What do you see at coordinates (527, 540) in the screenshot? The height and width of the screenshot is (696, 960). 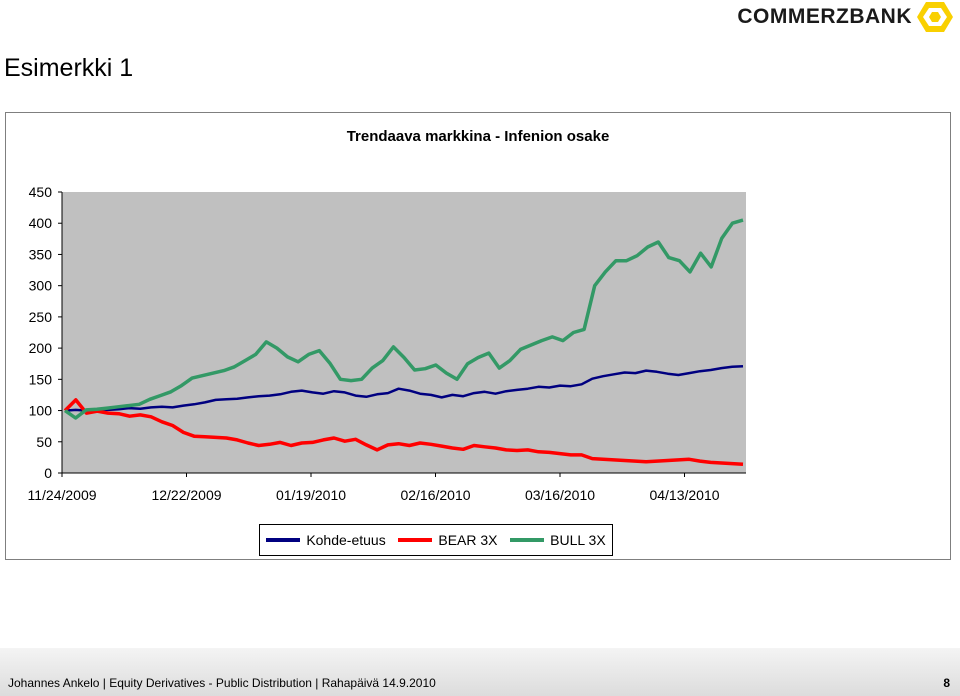 I see `legend-swatch-bull-3x` at bounding box center [527, 540].